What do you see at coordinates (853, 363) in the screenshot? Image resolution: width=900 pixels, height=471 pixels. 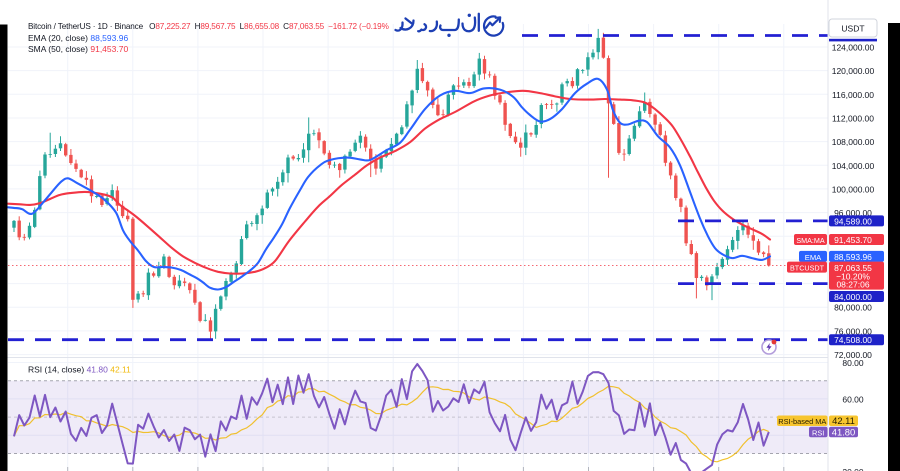 I see `svg-text: 80.00` at bounding box center [853, 363].